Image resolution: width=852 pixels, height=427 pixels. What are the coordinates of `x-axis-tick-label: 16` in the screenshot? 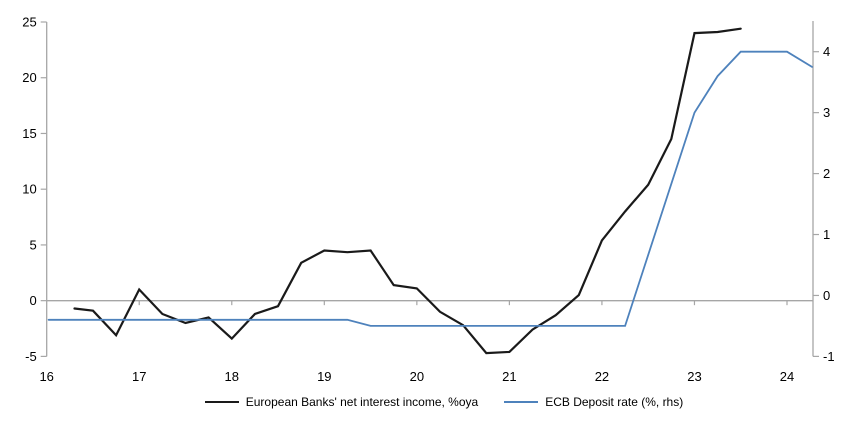 It's located at (46, 376).